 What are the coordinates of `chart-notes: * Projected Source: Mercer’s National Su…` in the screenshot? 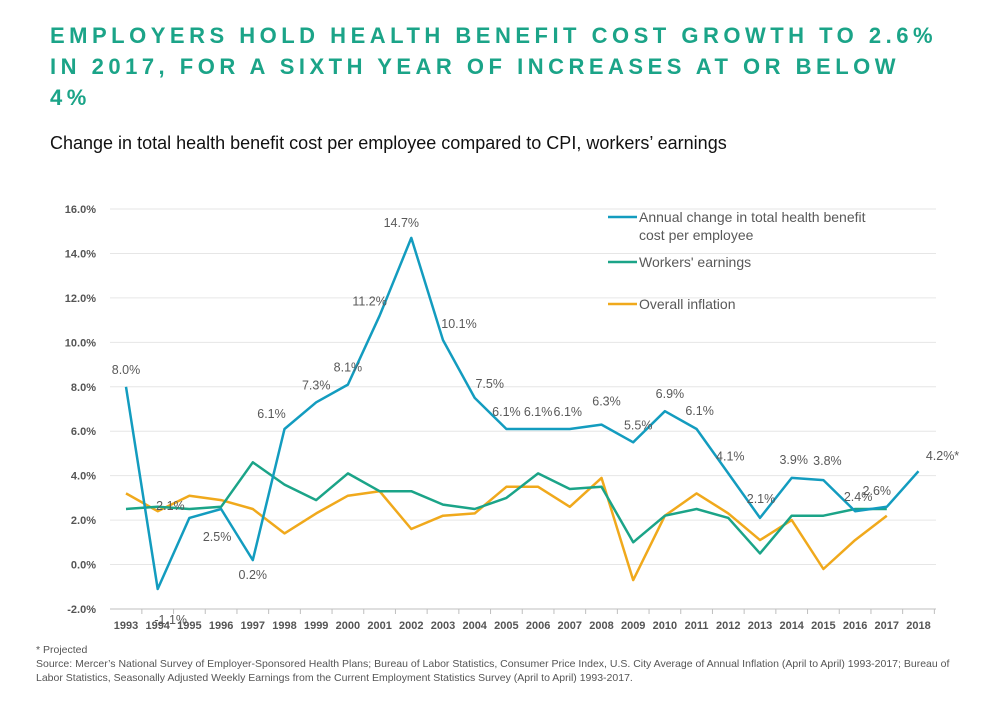 It's located at (506, 664).